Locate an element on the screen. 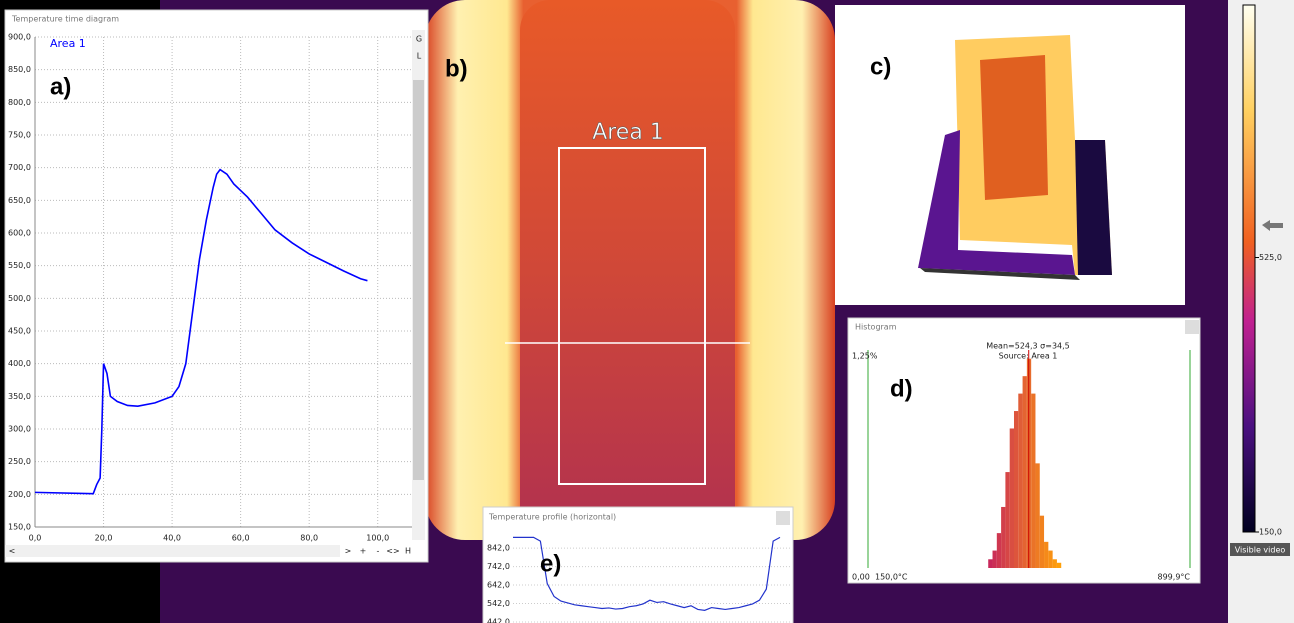 The width and height of the screenshot is (1294, 623). x-tick-label: 40,0 is located at coordinates (172, 538).